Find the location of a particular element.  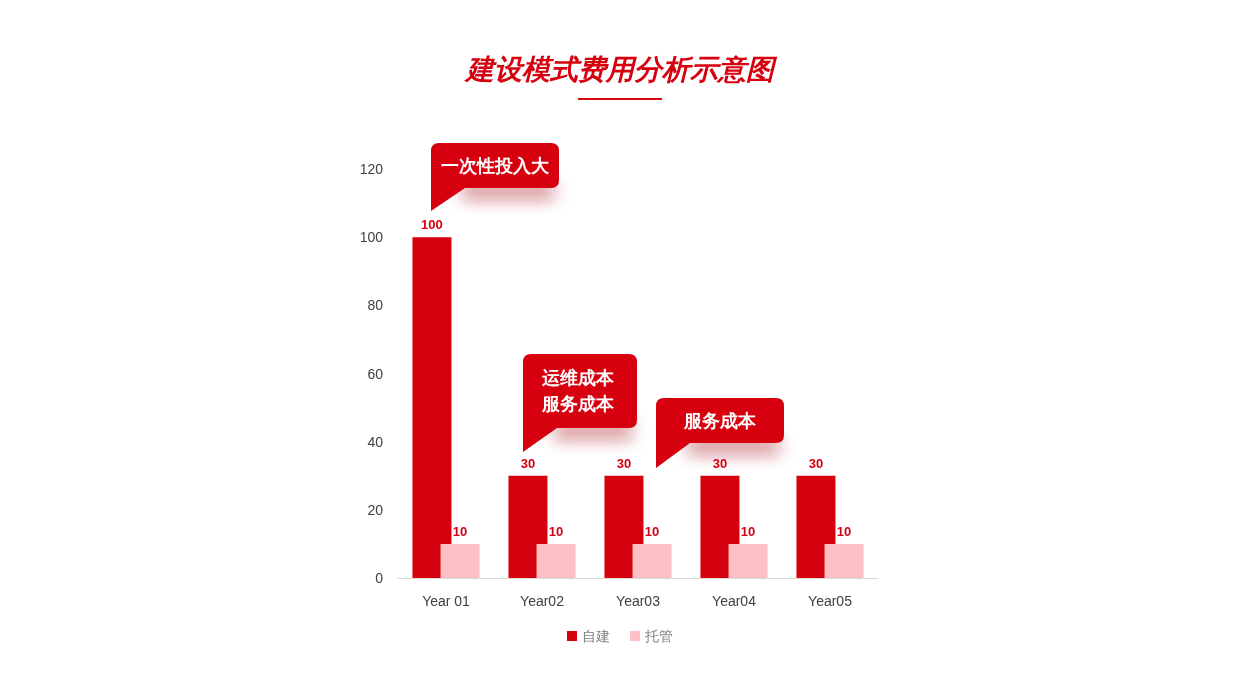

annotation: 服务成本 is located at coordinates (720, 421).